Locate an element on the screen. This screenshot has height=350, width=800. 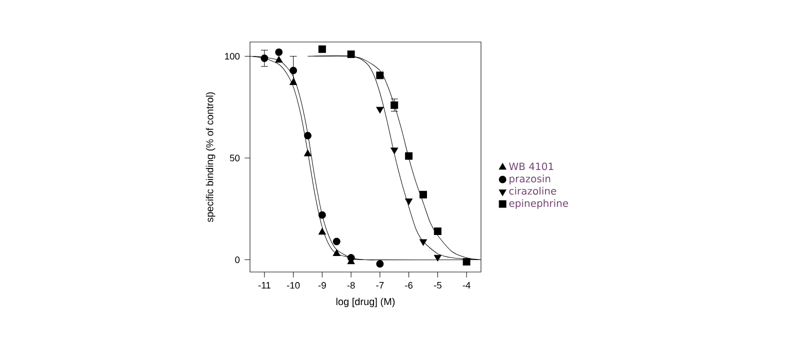
x-tick-label: -11 is located at coordinates (264, 285).